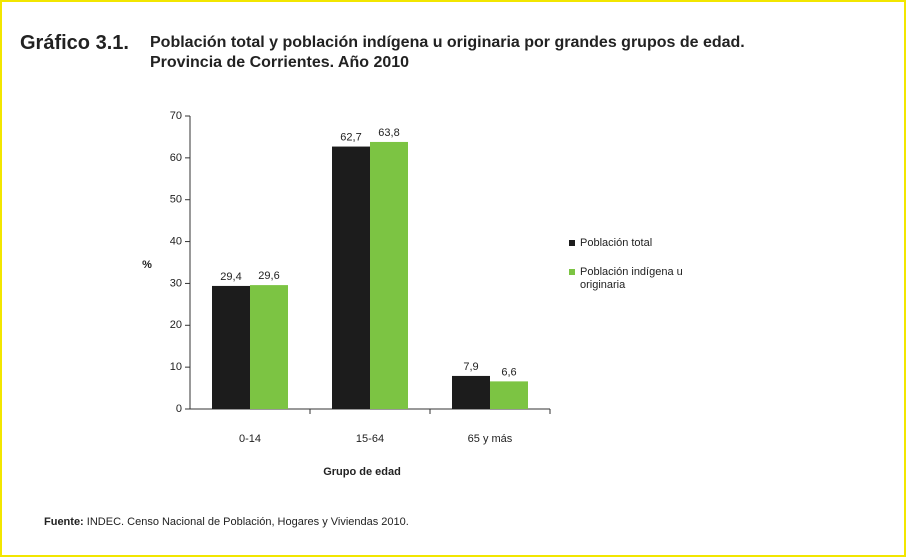 This screenshot has width=906, height=557. What do you see at coordinates (176, 283) in the screenshot?
I see `y-tick-label: 30` at bounding box center [176, 283].